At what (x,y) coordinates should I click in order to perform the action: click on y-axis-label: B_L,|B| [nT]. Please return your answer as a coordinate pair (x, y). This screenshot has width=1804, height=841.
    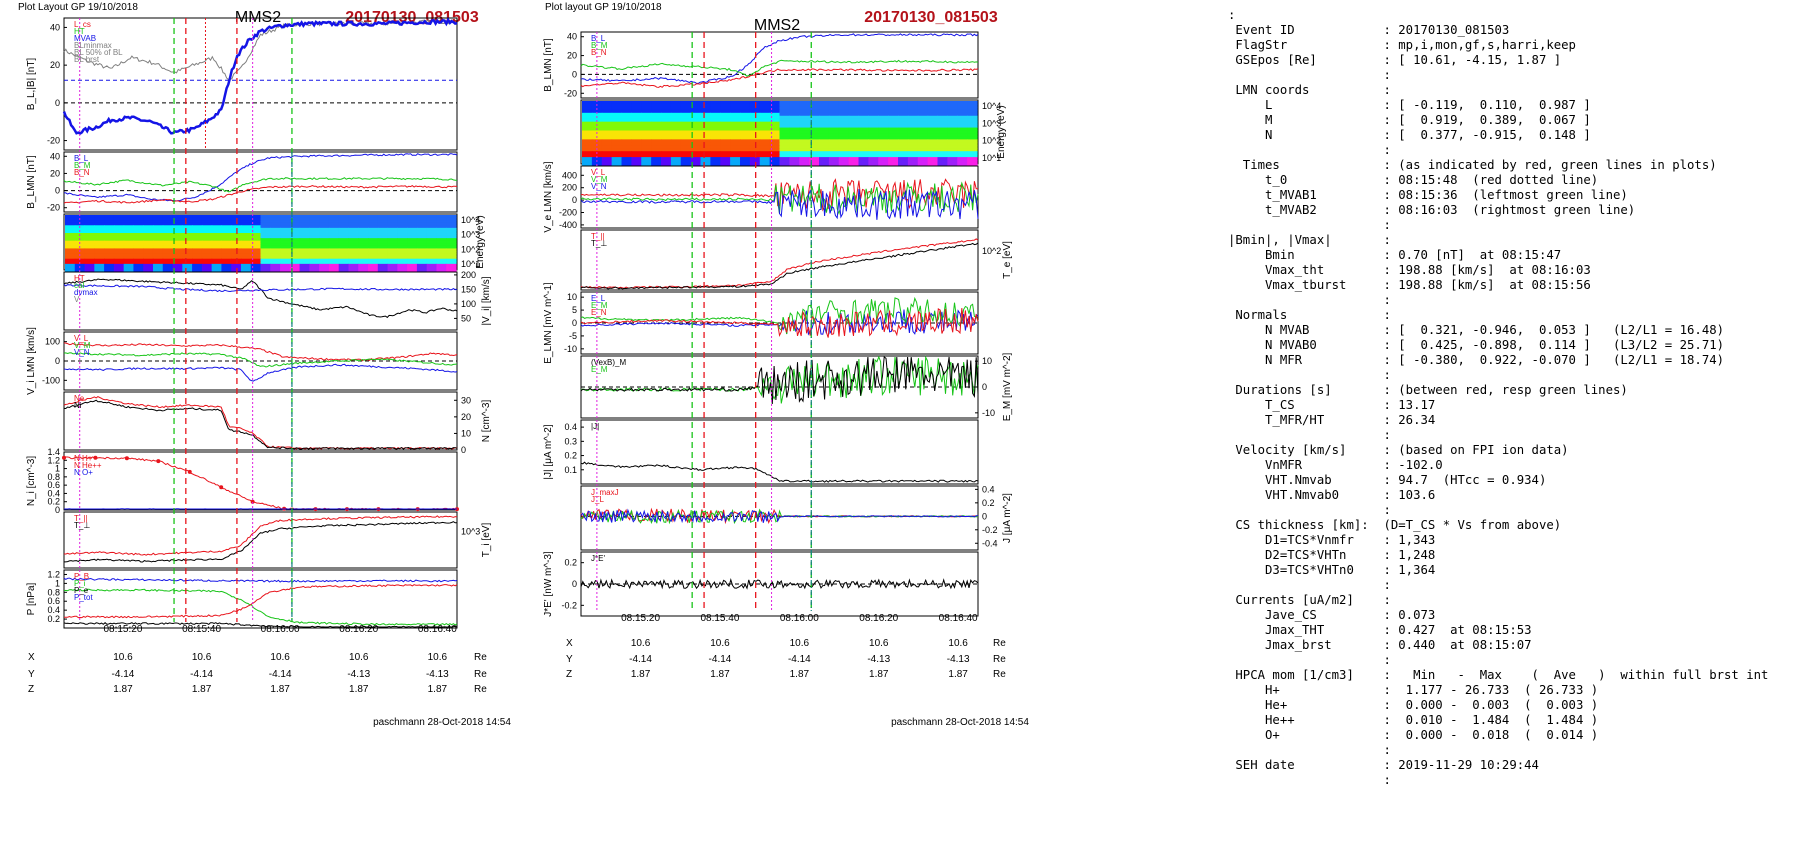
    Looking at the image, I should click on (31, 84).